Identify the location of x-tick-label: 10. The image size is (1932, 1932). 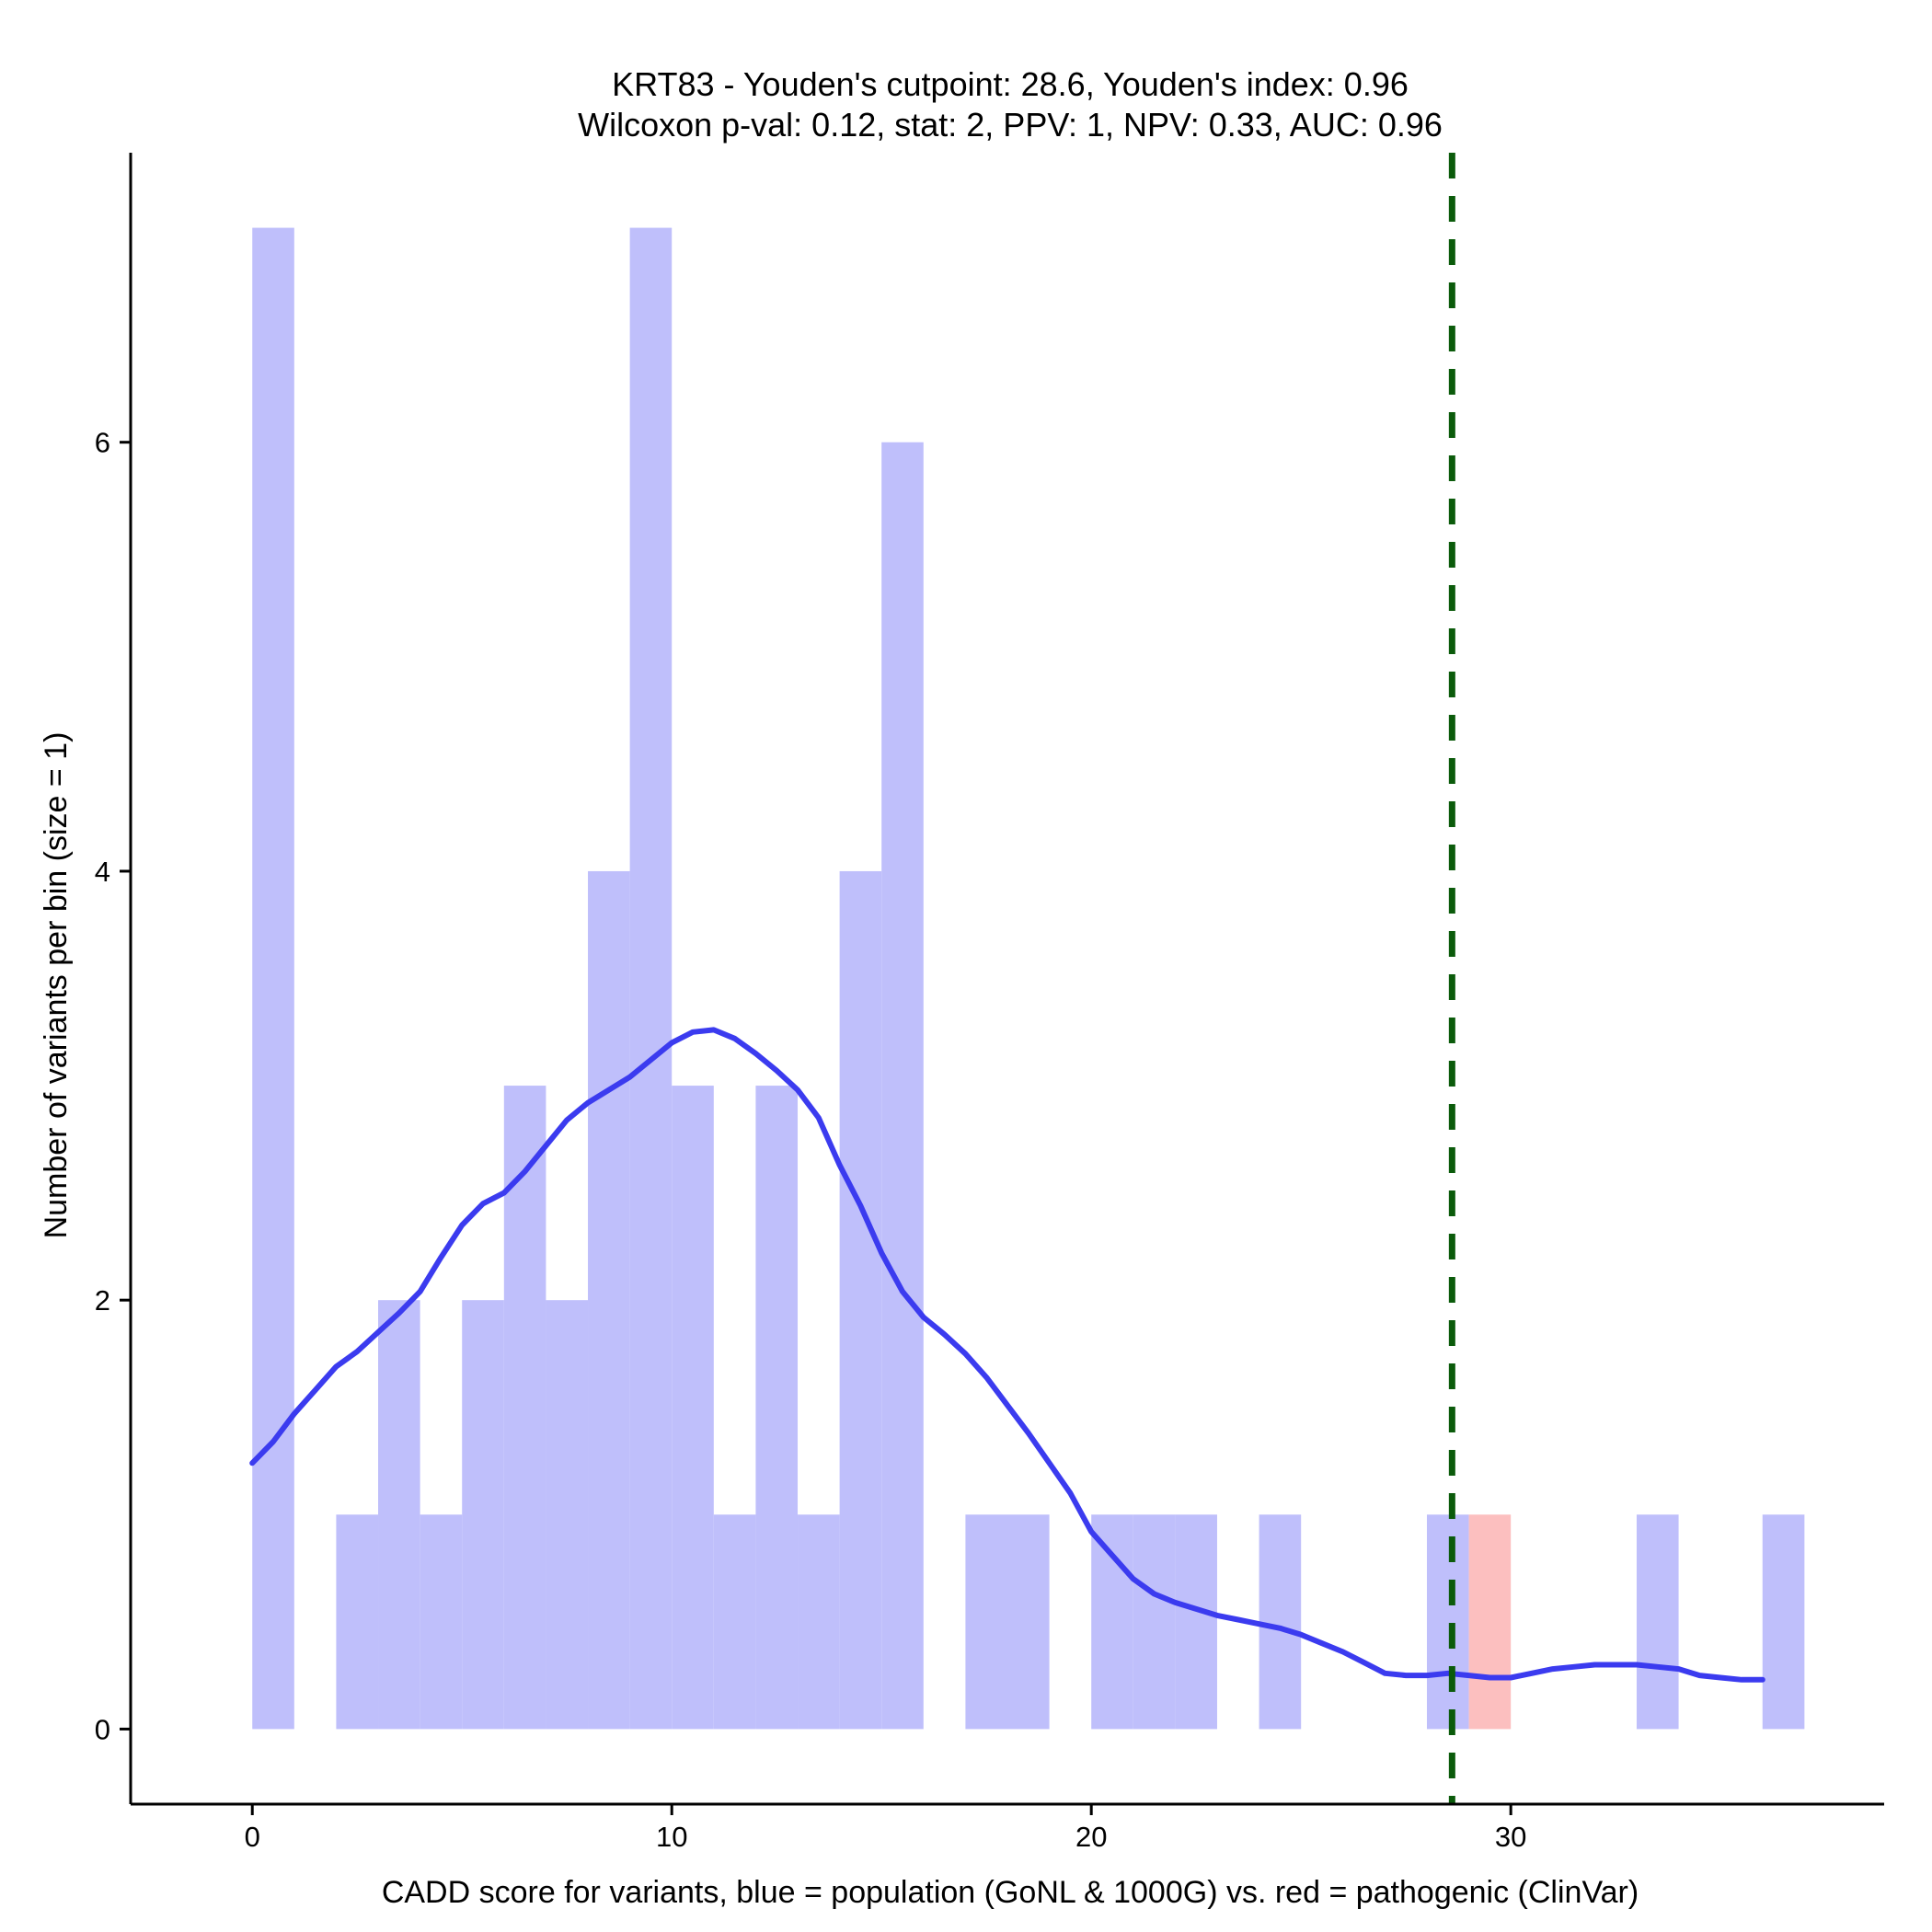
(671, 1837).